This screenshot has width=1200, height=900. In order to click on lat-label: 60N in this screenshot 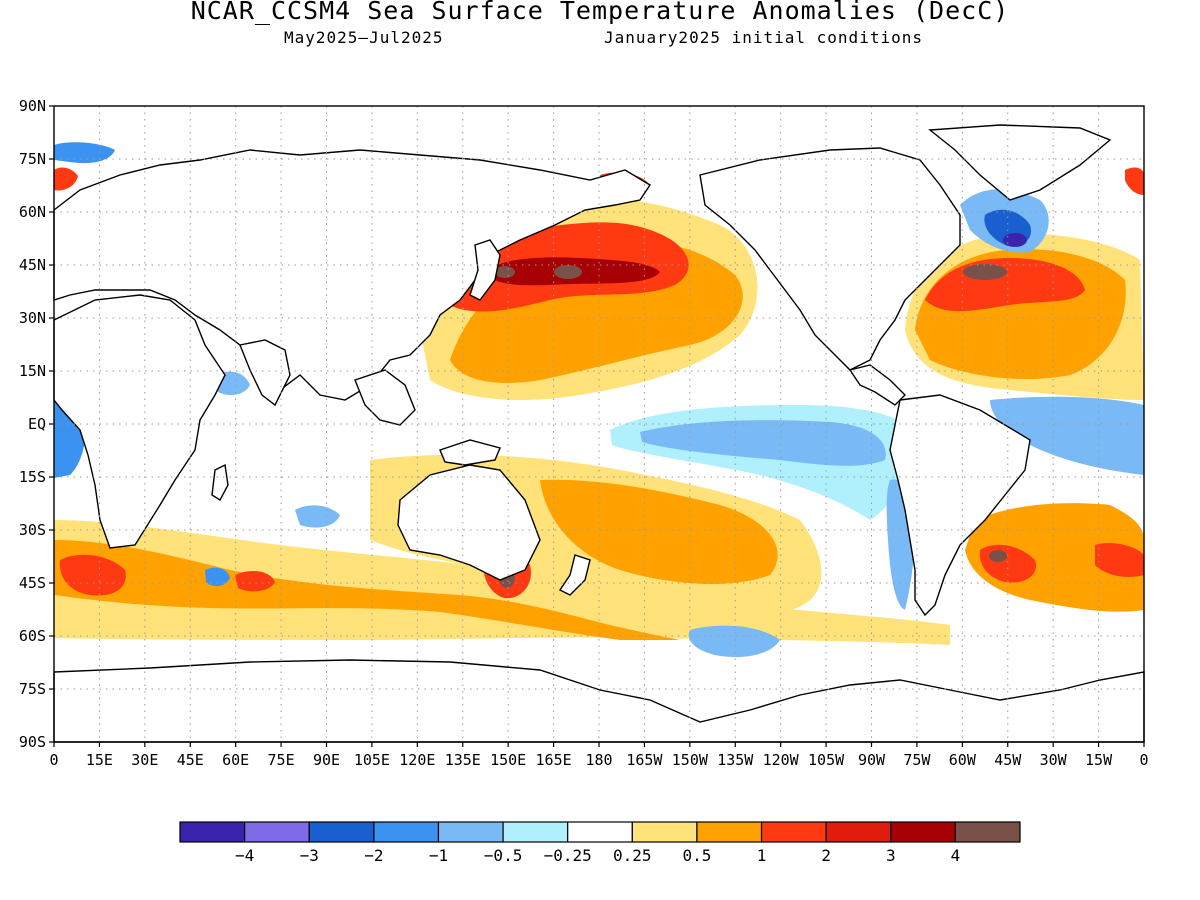, I will do `click(32, 212)`.